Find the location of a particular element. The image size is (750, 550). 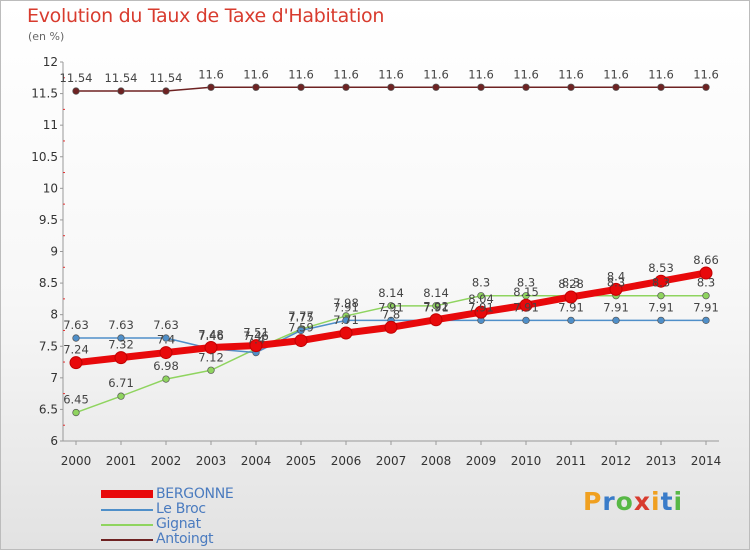

data-label: 6.98 is located at coordinates (166, 366).